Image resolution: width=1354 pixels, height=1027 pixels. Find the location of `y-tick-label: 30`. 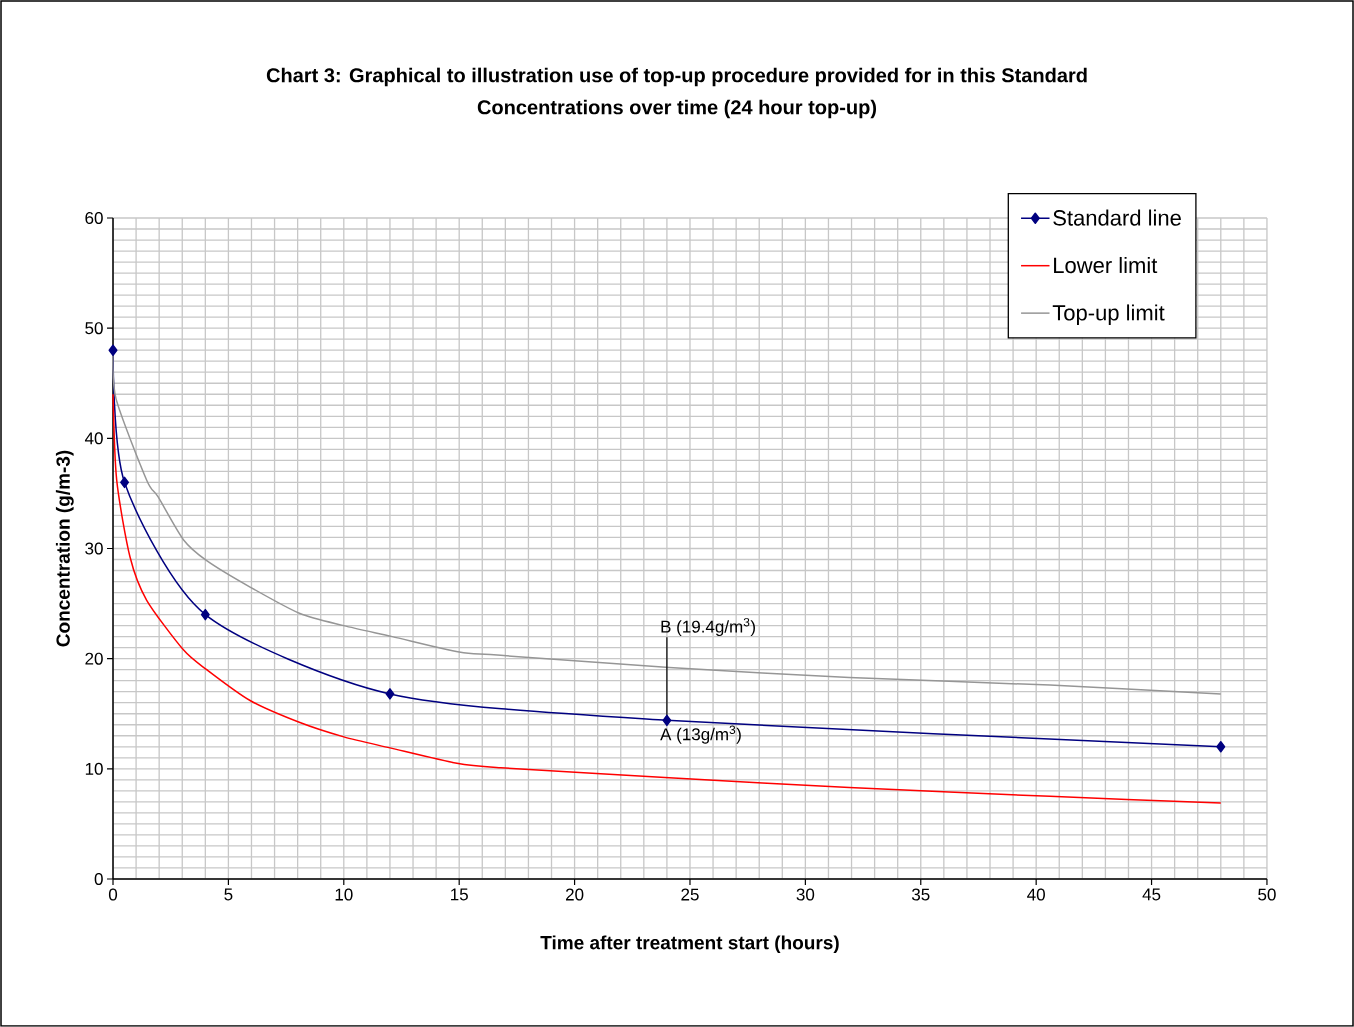

y-tick-label: 30 is located at coordinates (94, 548).